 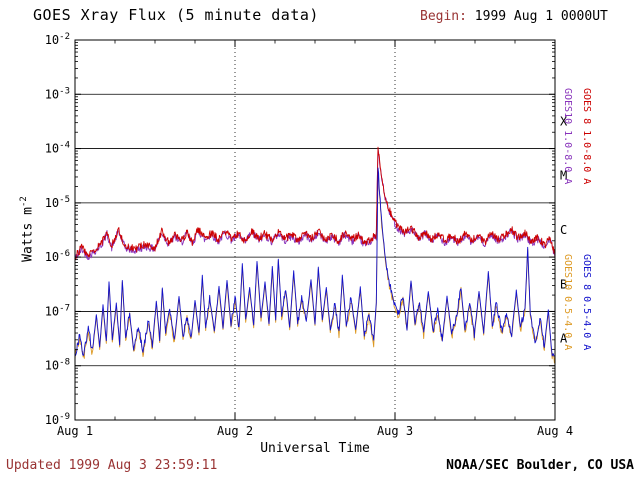 I want to click on y-tick-label: 10-2, so click(x=57, y=39).